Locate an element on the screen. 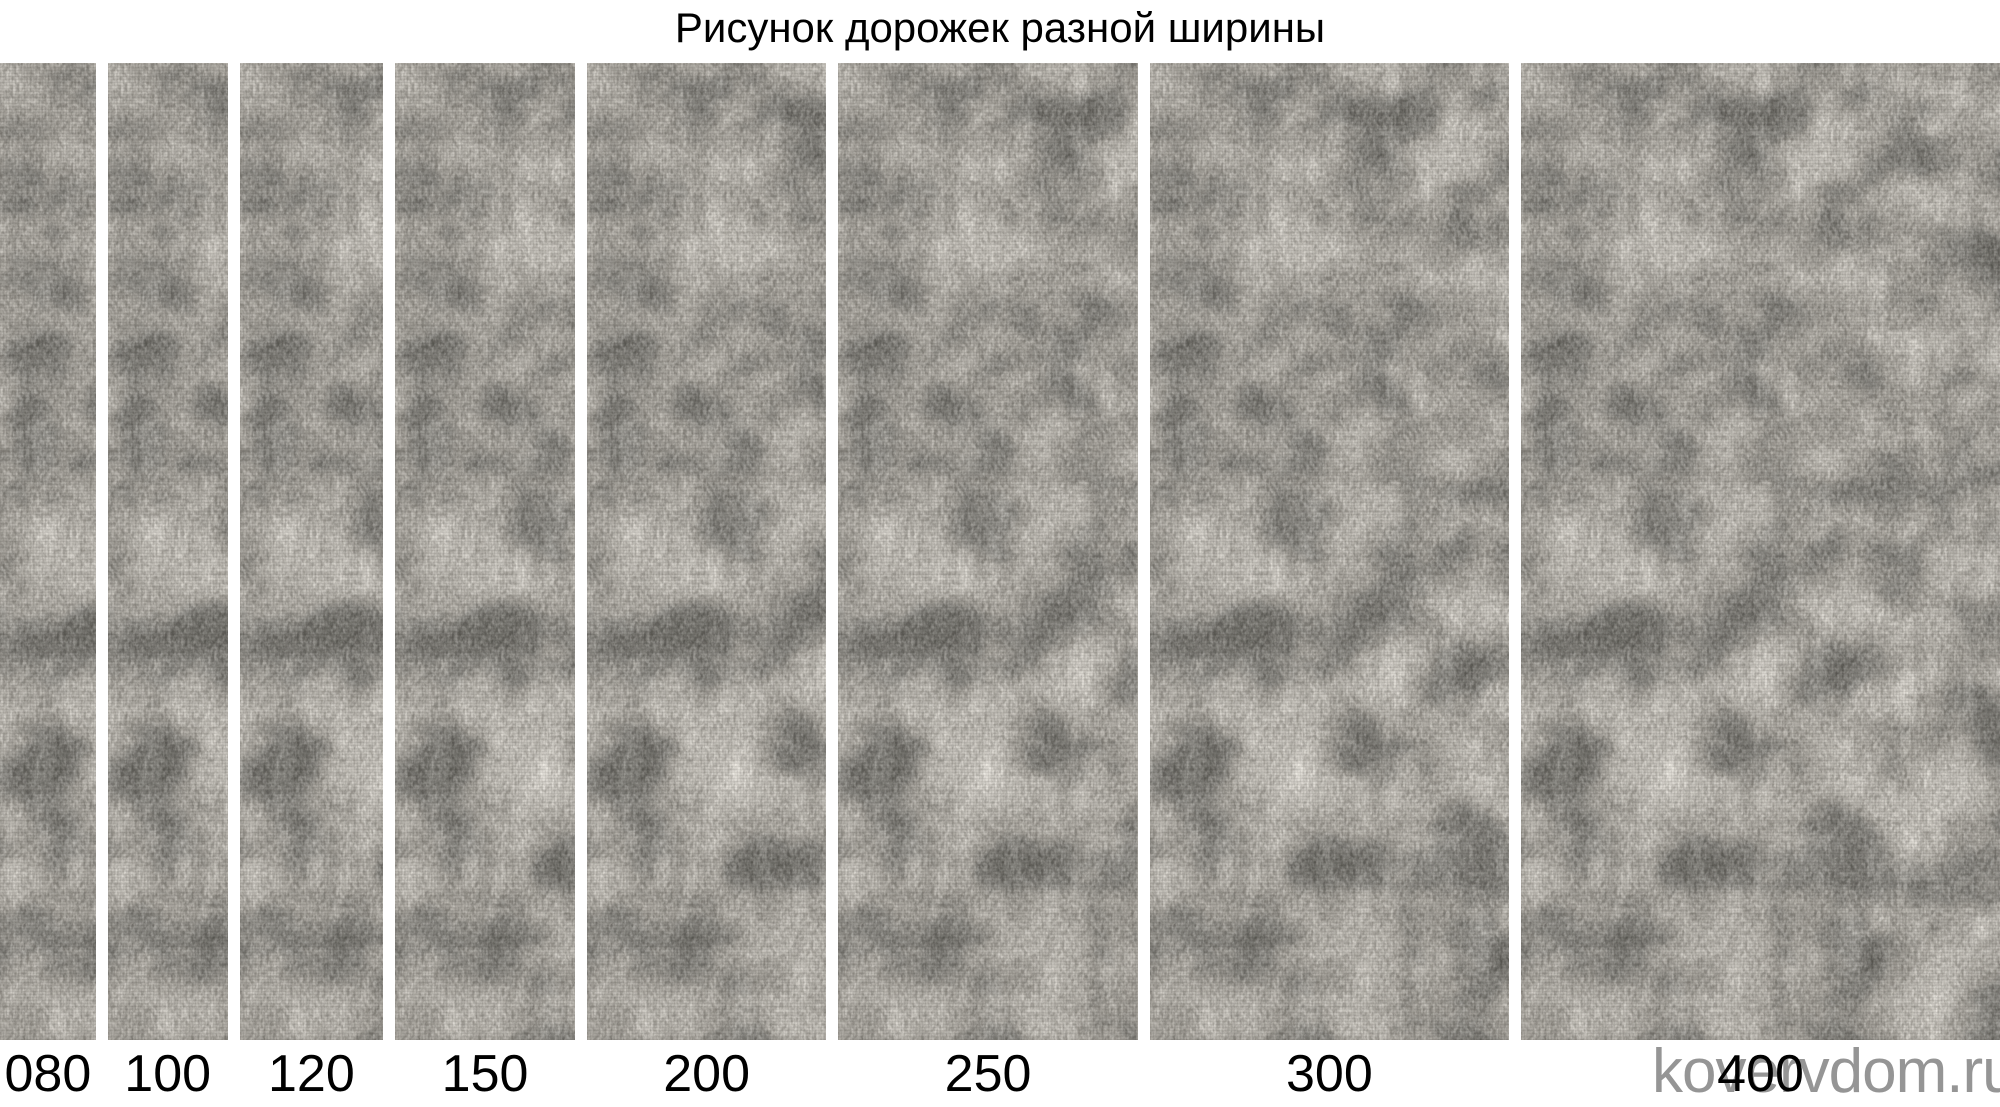 This screenshot has height=1107, width=2000. runner-width-label: 150 is located at coordinates (485, 1074).